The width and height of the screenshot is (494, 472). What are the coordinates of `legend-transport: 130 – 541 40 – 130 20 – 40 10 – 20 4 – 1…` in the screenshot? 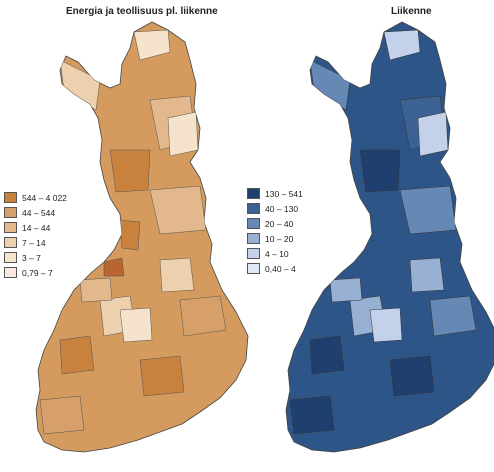 It's located at (275, 231).